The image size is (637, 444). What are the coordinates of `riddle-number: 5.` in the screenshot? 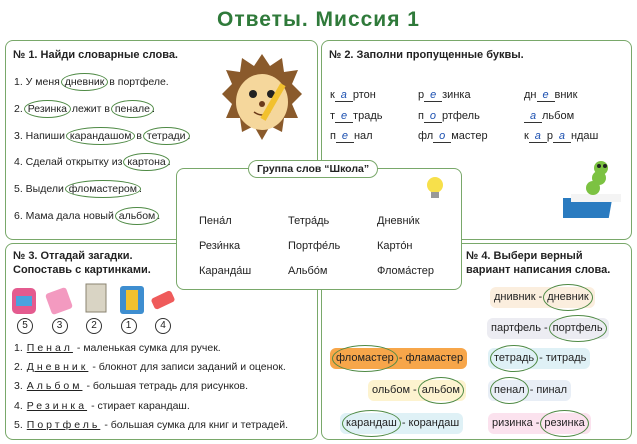 It's located at (18, 424).